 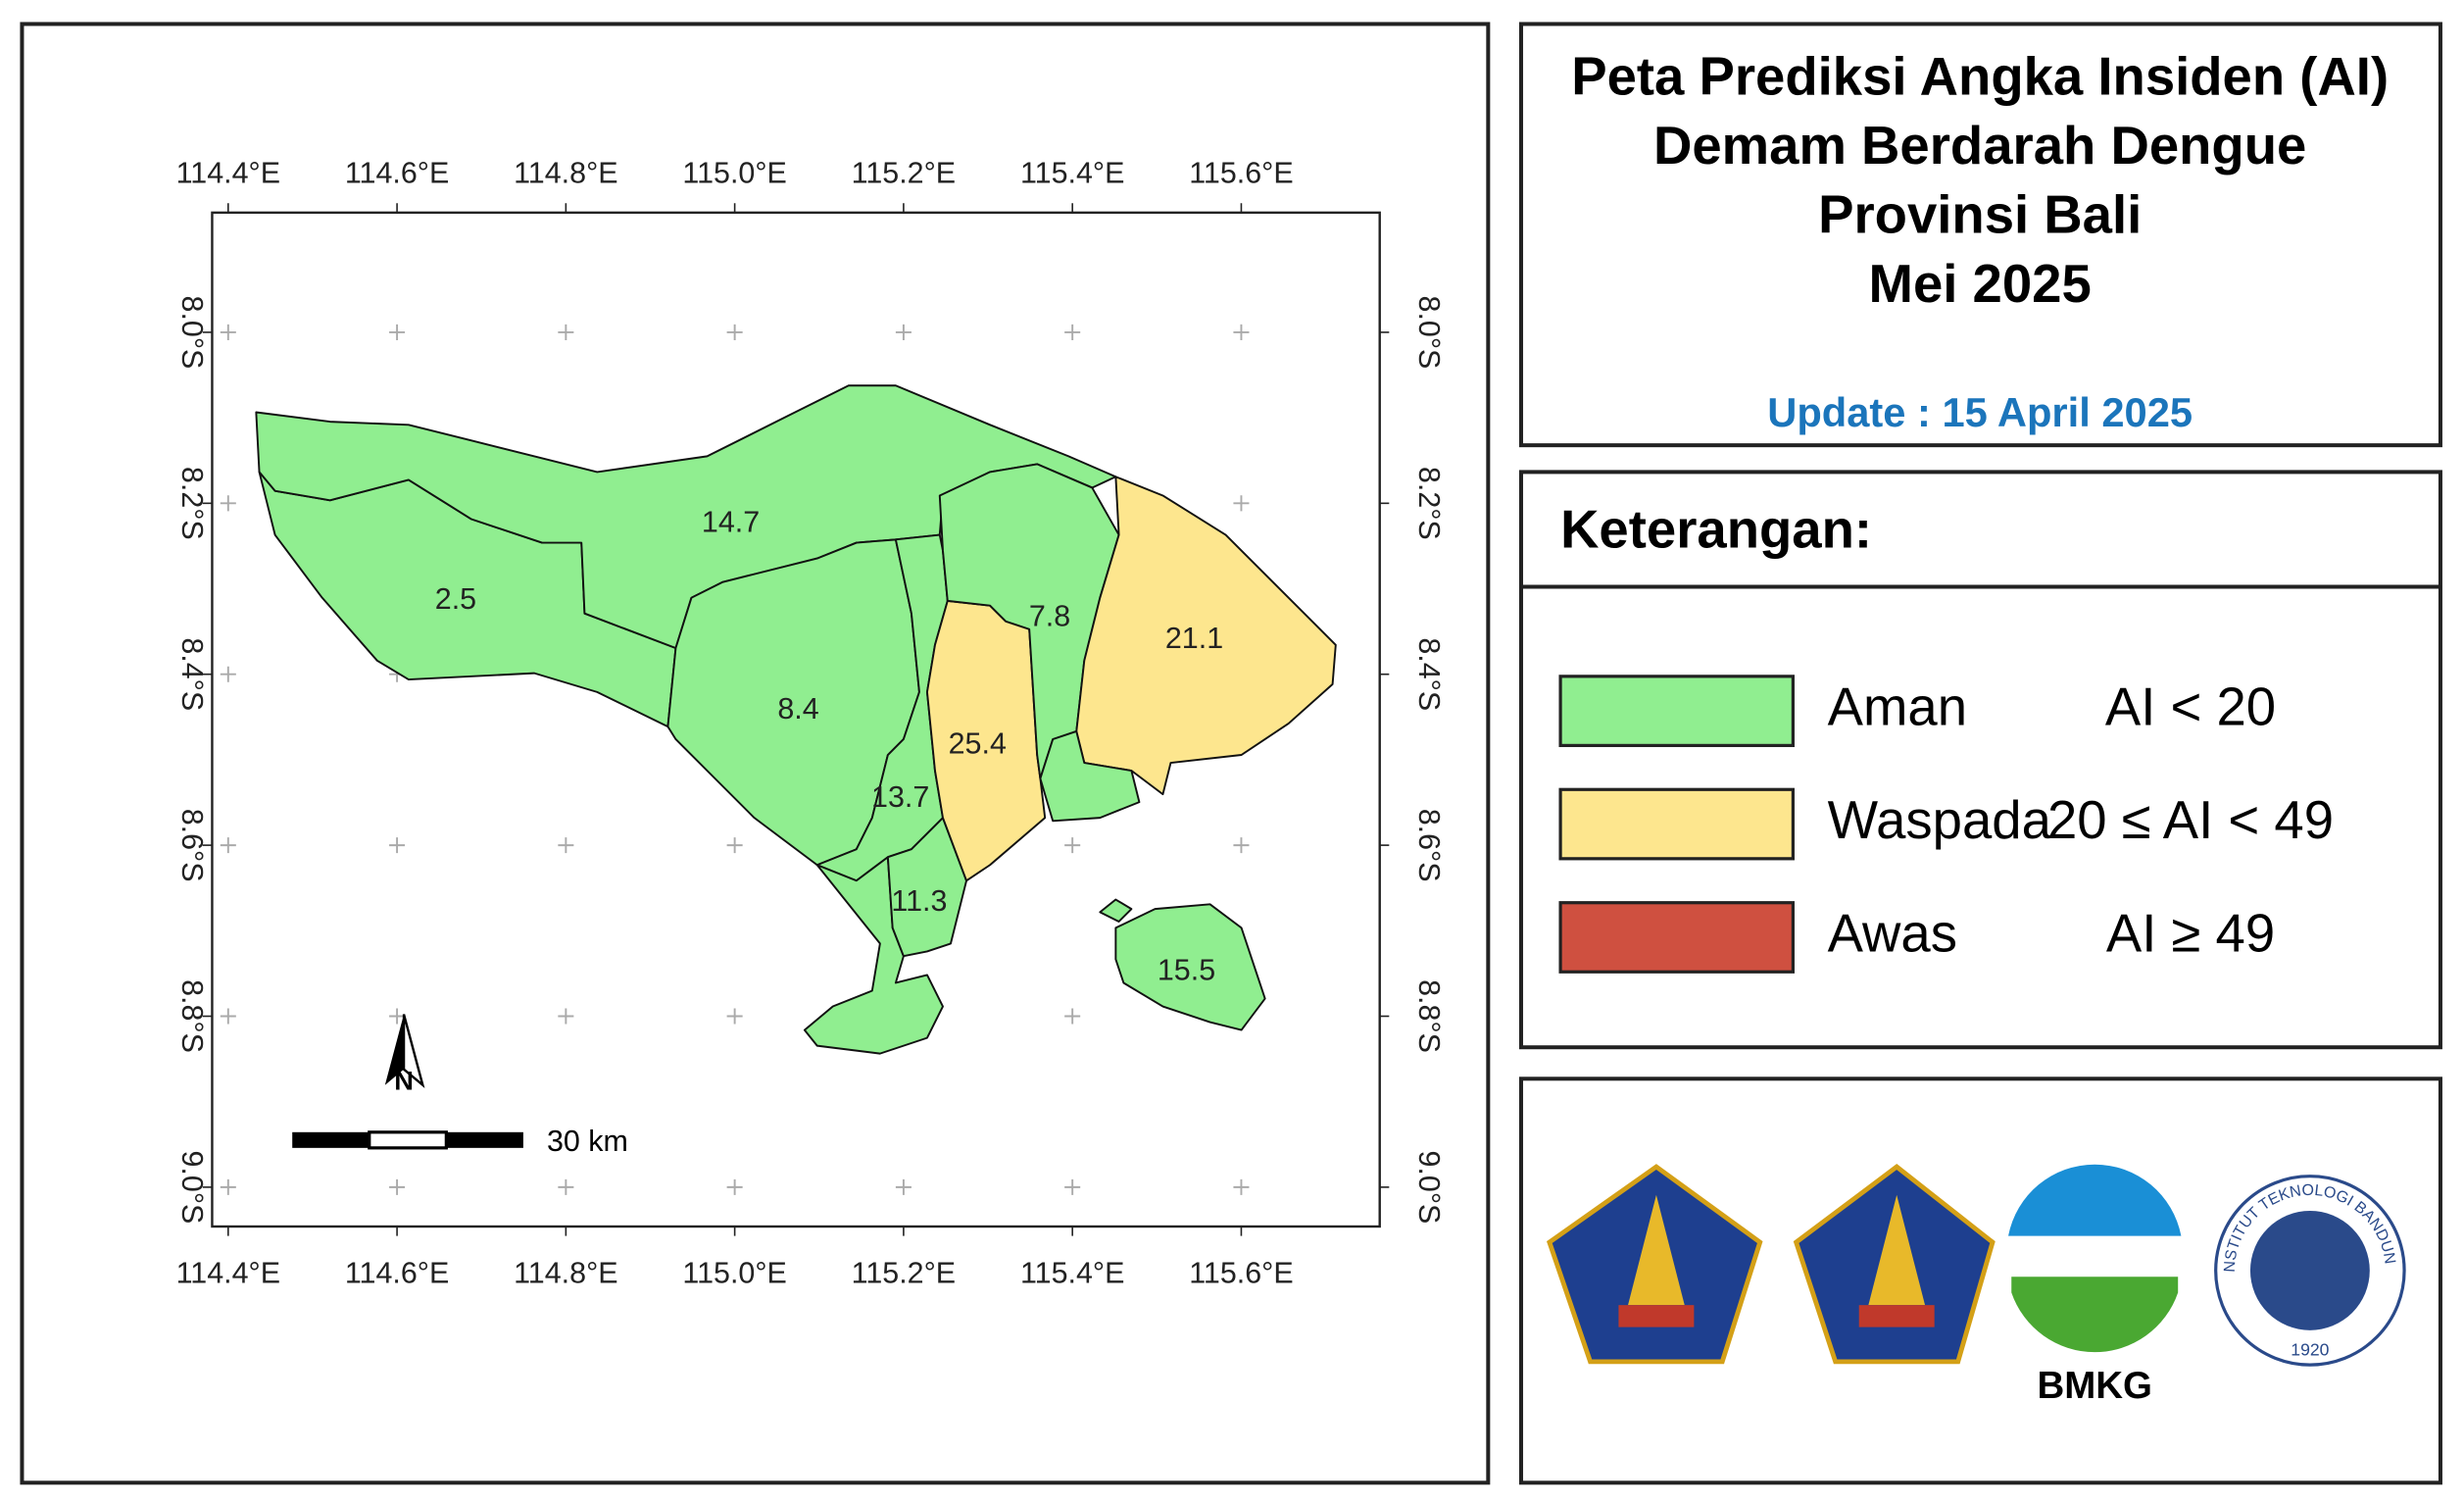 I want to click on y-tick-label: 8.6°S, so click(x=1429, y=845).